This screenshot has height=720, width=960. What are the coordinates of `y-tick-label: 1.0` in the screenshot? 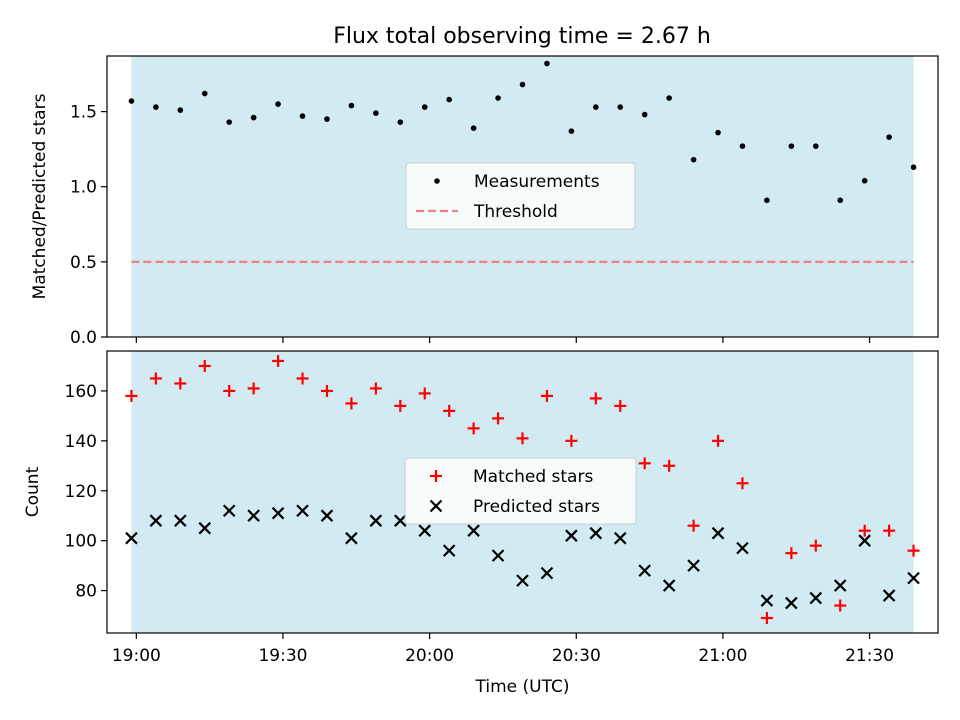 It's located at (83, 188).